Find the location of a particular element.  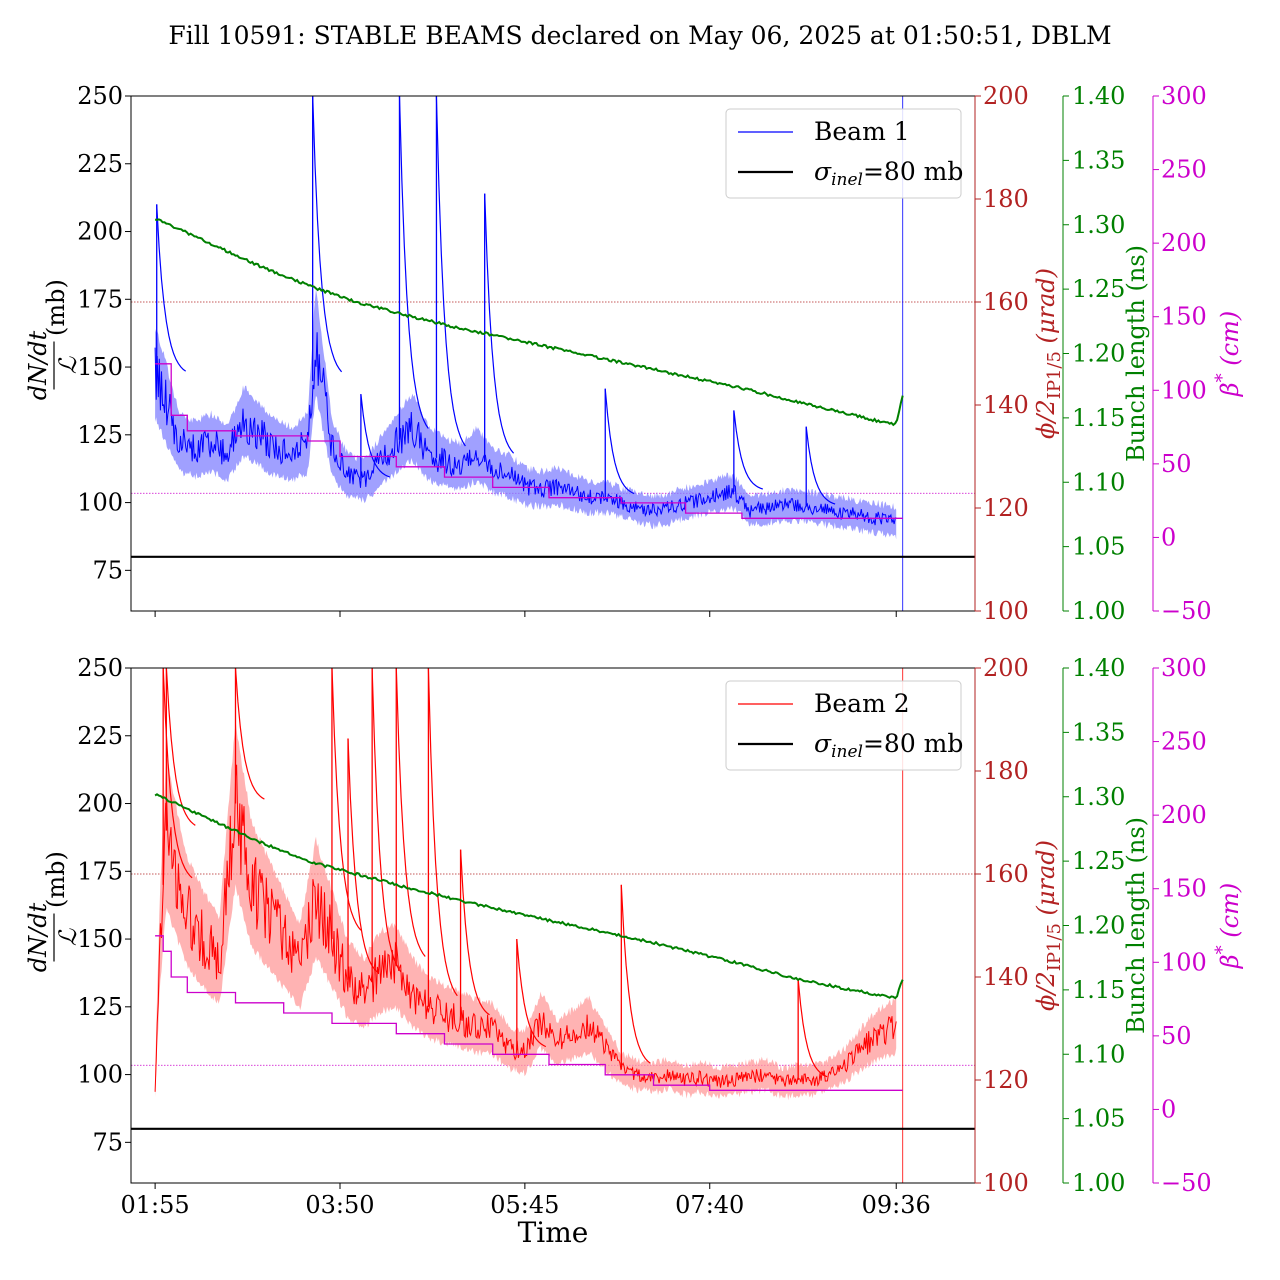

beta-tick-label: 150 is located at coordinates (1184, 889).